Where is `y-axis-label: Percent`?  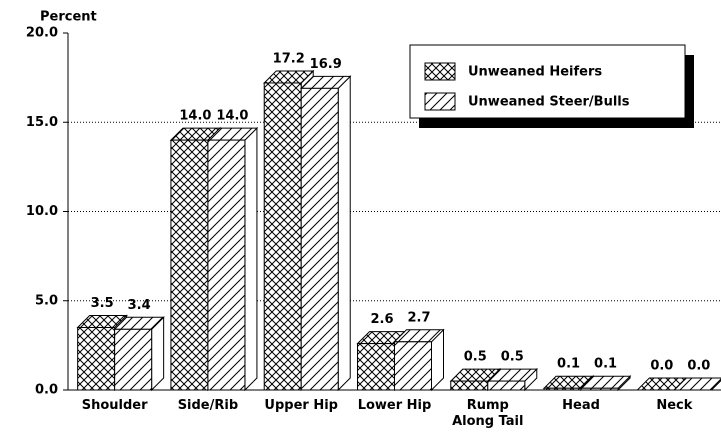
y-axis-label: Percent is located at coordinates (68, 17).